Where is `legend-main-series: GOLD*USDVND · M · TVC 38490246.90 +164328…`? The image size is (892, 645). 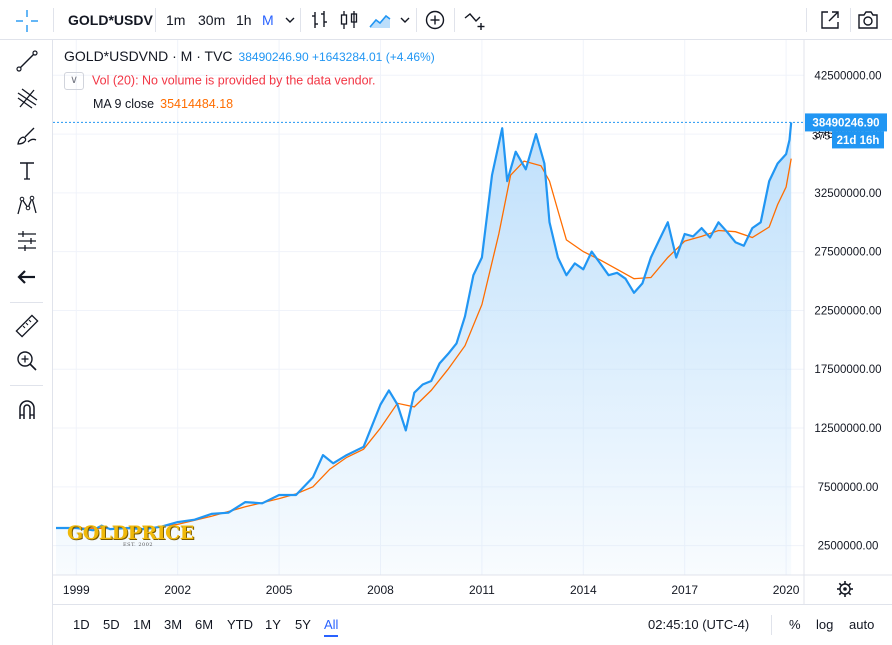 legend-main-series: GOLD*USDVND · M · TVC 38490246.90 +164328… is located at coordinates (249, 56).